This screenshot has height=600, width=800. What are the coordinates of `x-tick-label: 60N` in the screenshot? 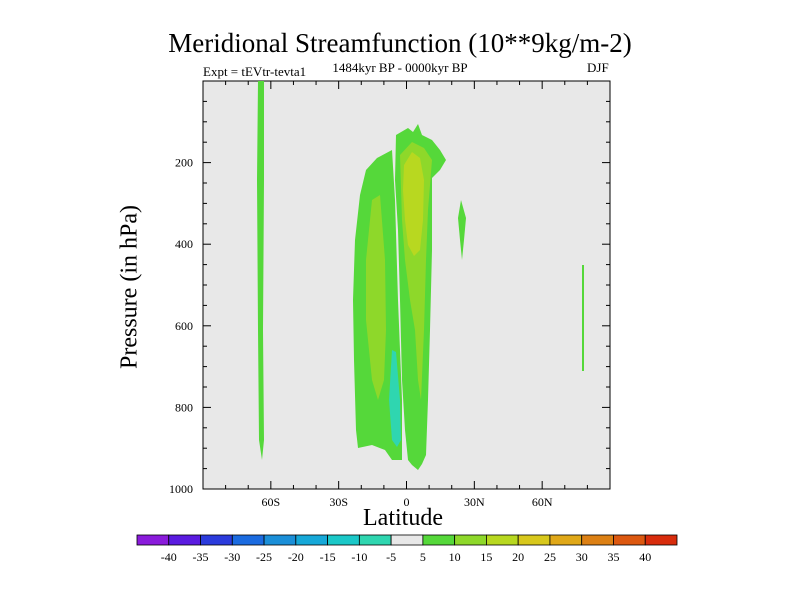 It's located at (542, 502).